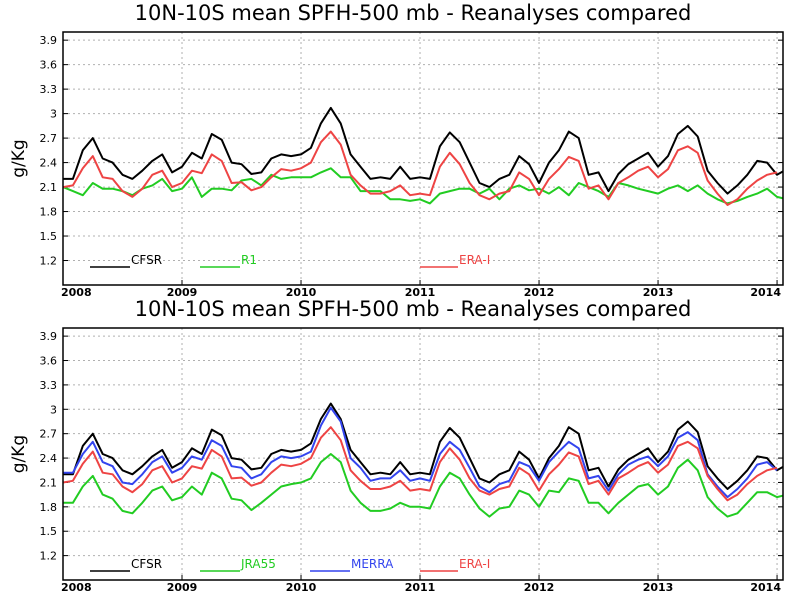 This screenshot has height=600, width=800. I want to click on series-line-merra, so click(420, 452).